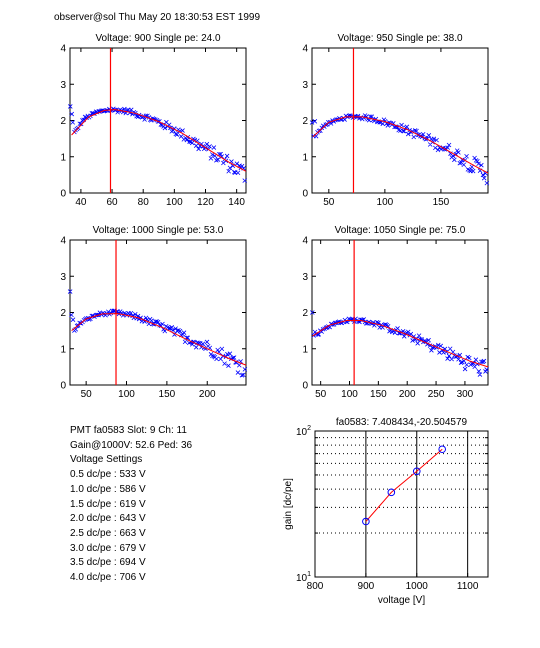  What do you see at coordinates (309, 574) in the screenshot?
I see `y-tick-label-exponent: 1` at bounding box center [309, 574].